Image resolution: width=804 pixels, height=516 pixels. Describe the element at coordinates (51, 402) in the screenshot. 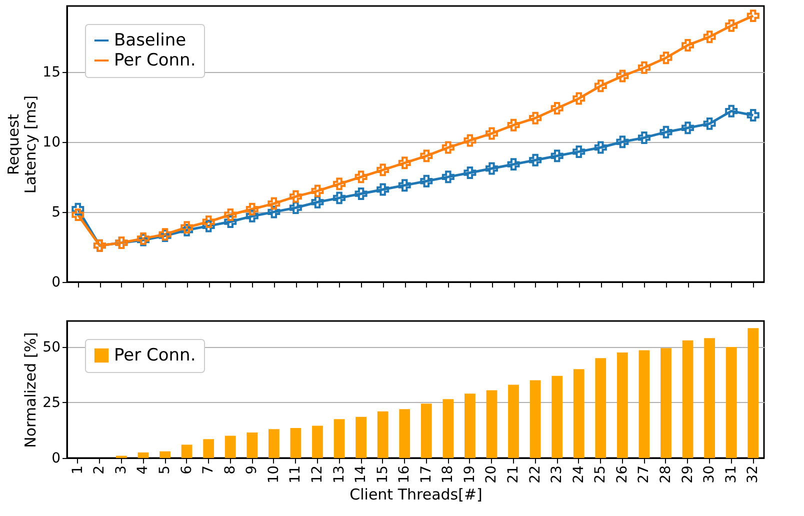

I see `y-tick-label: 25` at that location.